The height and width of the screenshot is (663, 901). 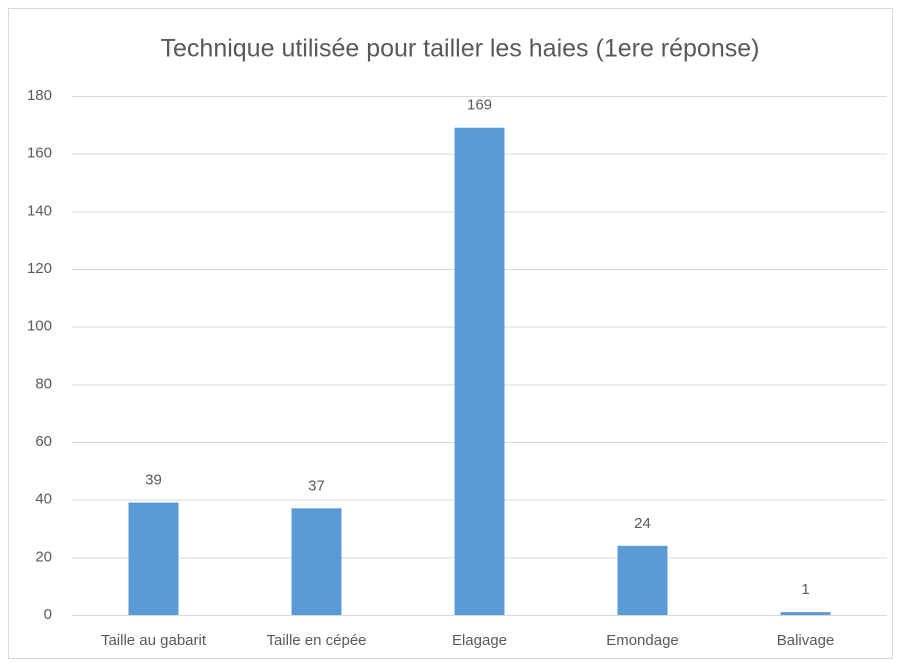 What do you see at coordinates (806, 640) in the screenshot?
I see `x-tick-label: Balivage` at bounding box center [806, 640].